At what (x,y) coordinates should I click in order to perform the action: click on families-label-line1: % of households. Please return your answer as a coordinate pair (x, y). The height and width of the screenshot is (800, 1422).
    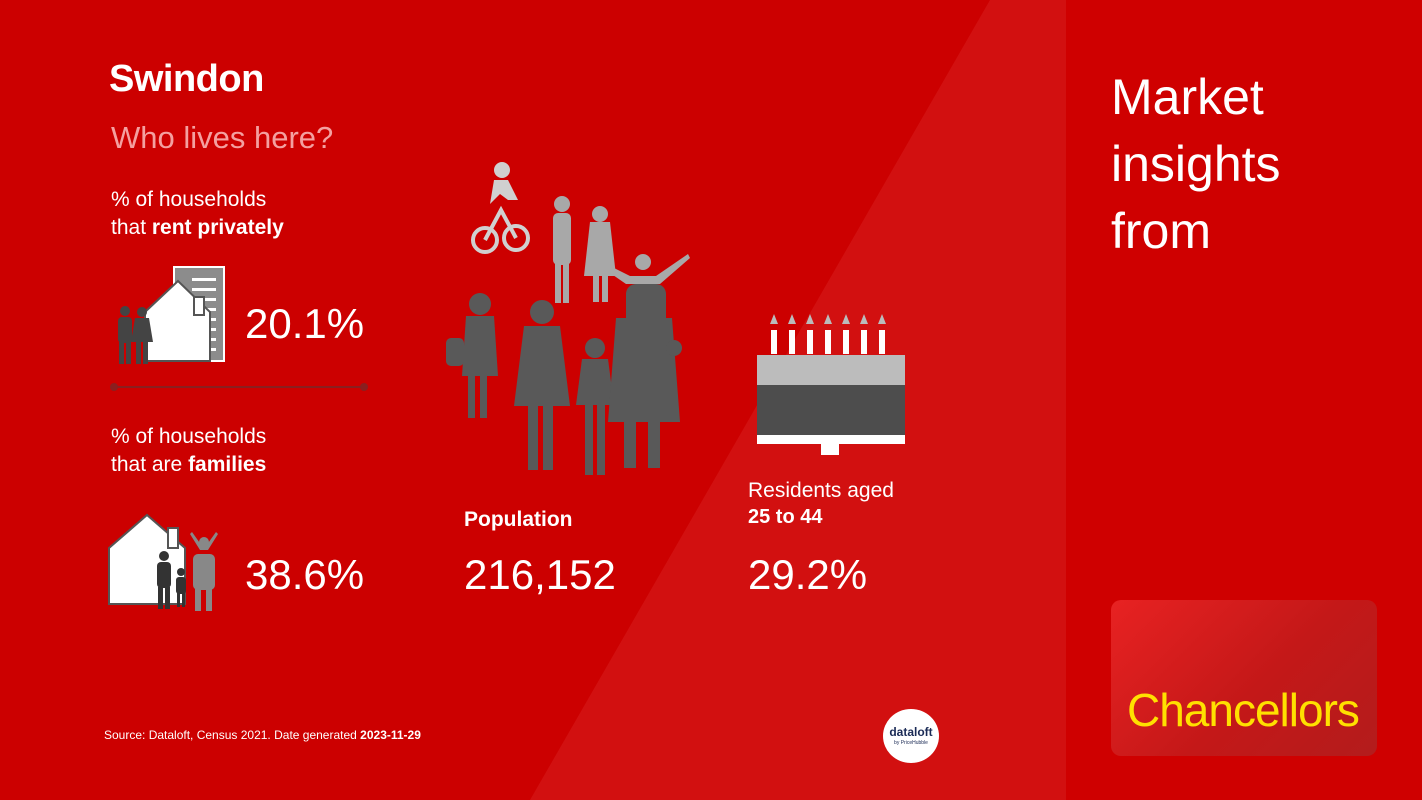
    Looking at the image, I should click on (189, 436).